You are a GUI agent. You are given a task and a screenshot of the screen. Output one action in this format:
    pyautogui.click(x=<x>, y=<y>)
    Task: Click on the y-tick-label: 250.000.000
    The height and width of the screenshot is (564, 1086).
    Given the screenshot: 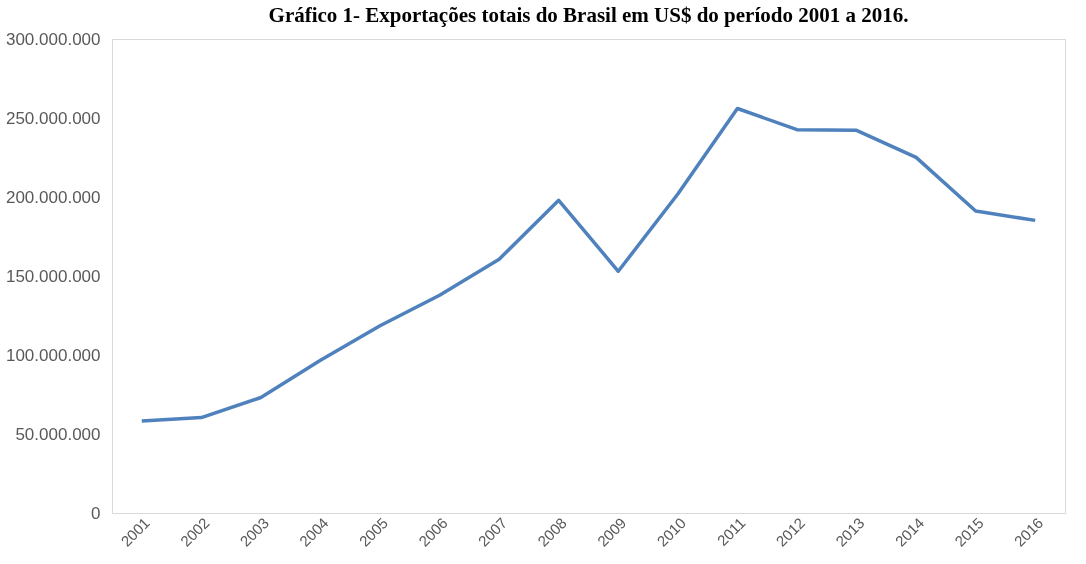 What is the action you would take?
    pyautogui.click(x=53, y=118)
    